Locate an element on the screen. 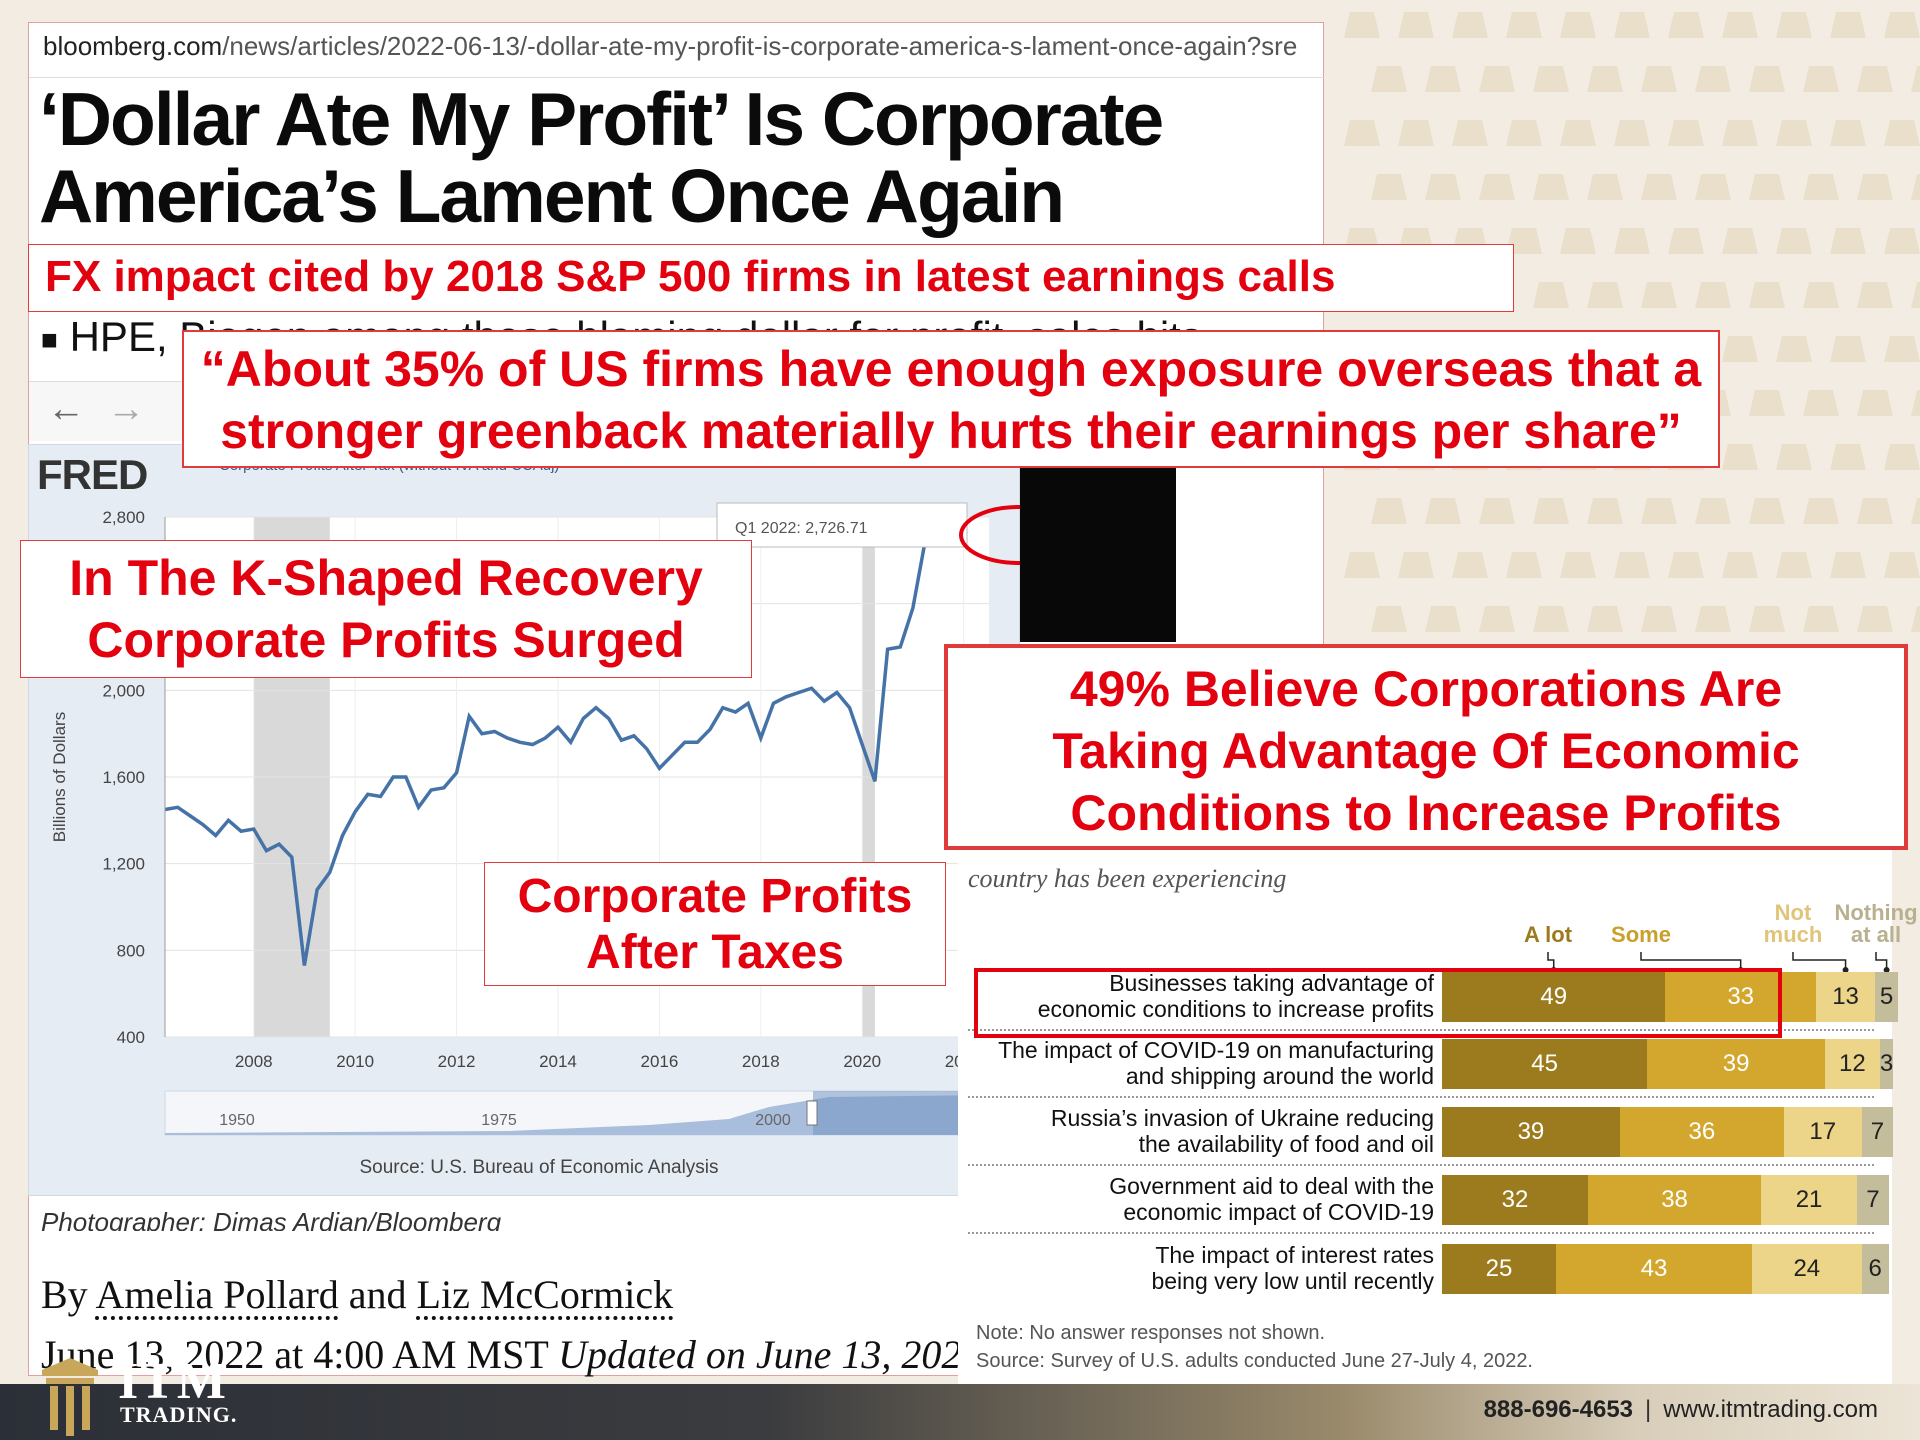  bar-segment: 38 is located at coordinates (1674, 1200).